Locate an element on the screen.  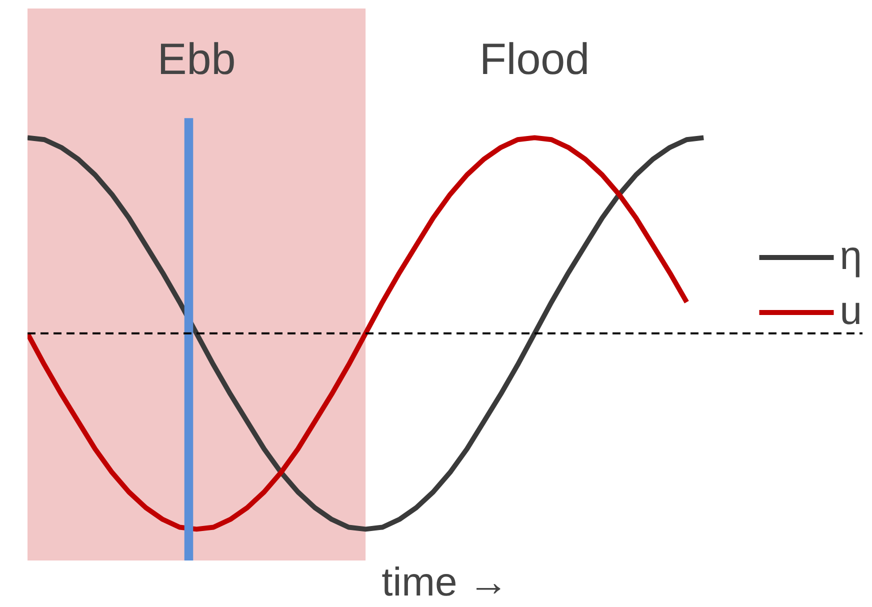
x-axis-title: time → is located at coordinates (445, 582).